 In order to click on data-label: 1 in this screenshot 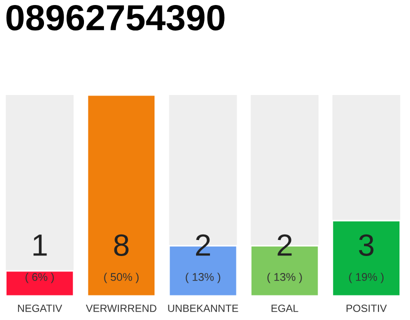, I will do `click(40, 245)`.